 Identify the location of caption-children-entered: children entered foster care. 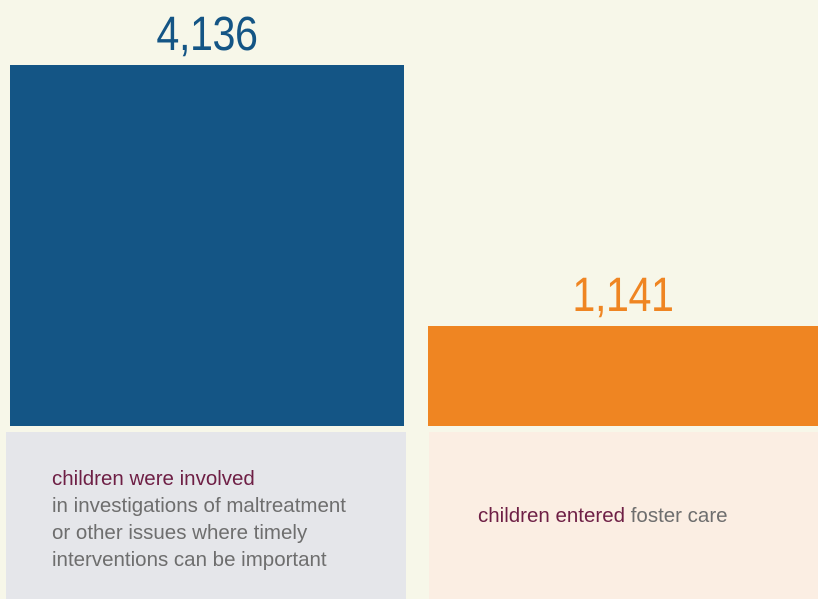
(623, 515).